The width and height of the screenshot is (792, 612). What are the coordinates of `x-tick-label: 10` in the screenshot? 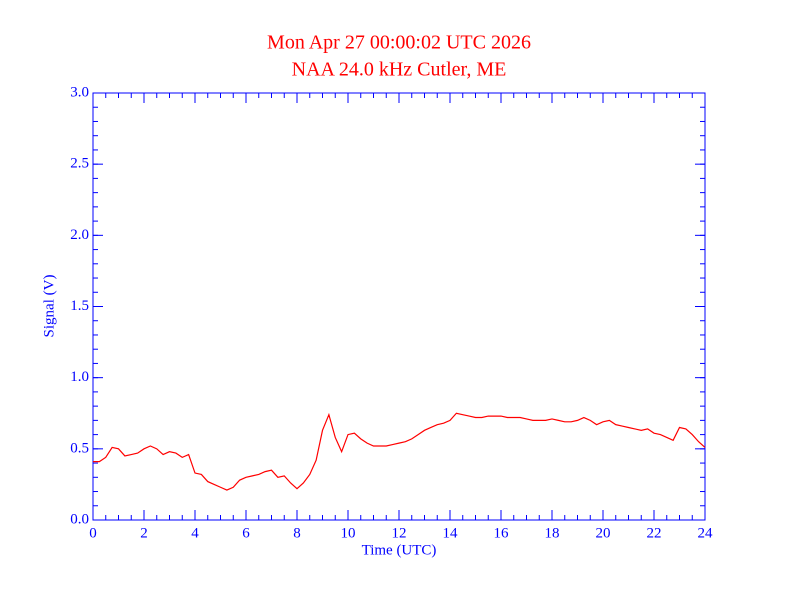 It's located at (348, 533).